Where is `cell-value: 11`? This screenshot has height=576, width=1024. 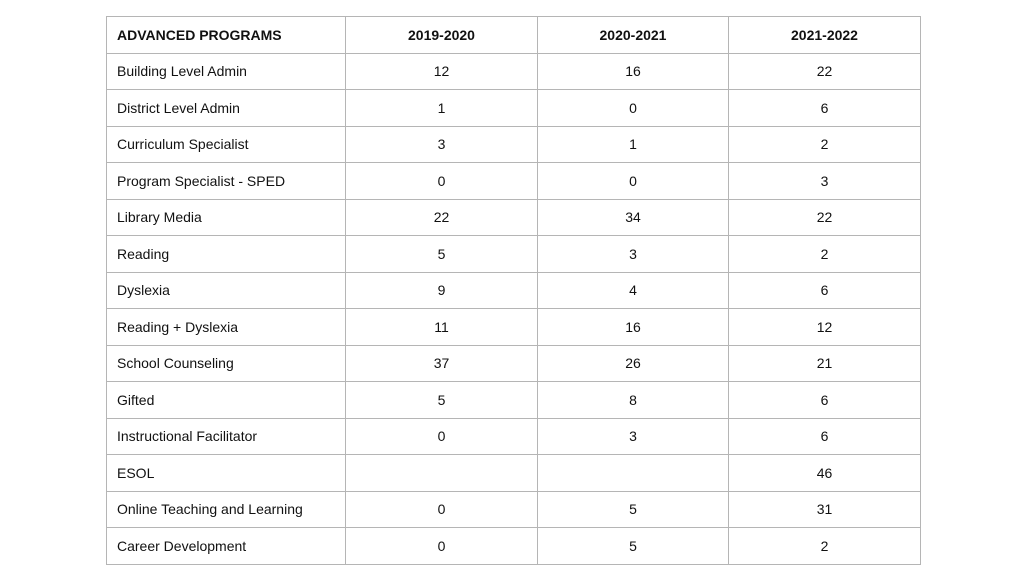
cell-value: 11 is located at coordinates (441, 327).